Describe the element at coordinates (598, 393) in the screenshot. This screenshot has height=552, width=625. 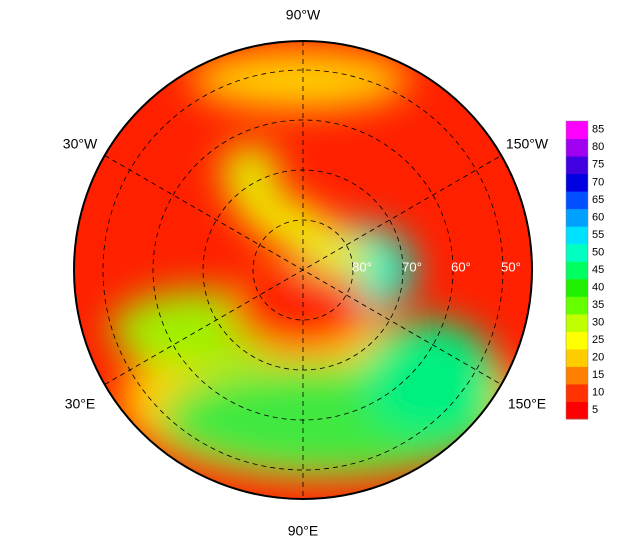
I see `colorbar-tick-label: 10` at that location.